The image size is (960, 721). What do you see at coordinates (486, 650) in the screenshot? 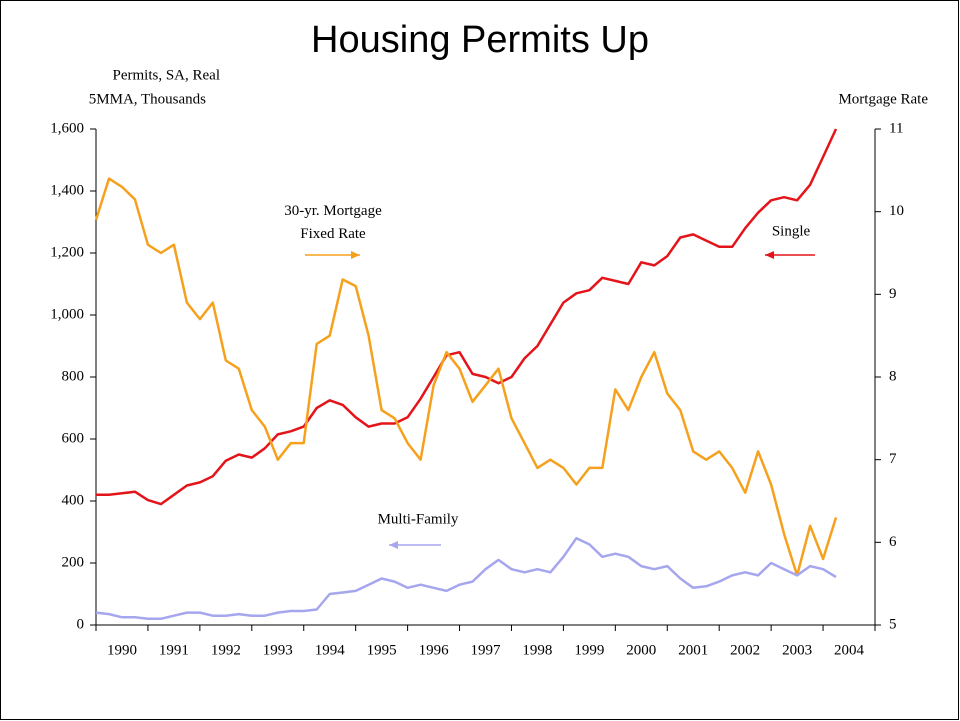
I see `x-tick-label: 1997` at bounding box center [486, 650].